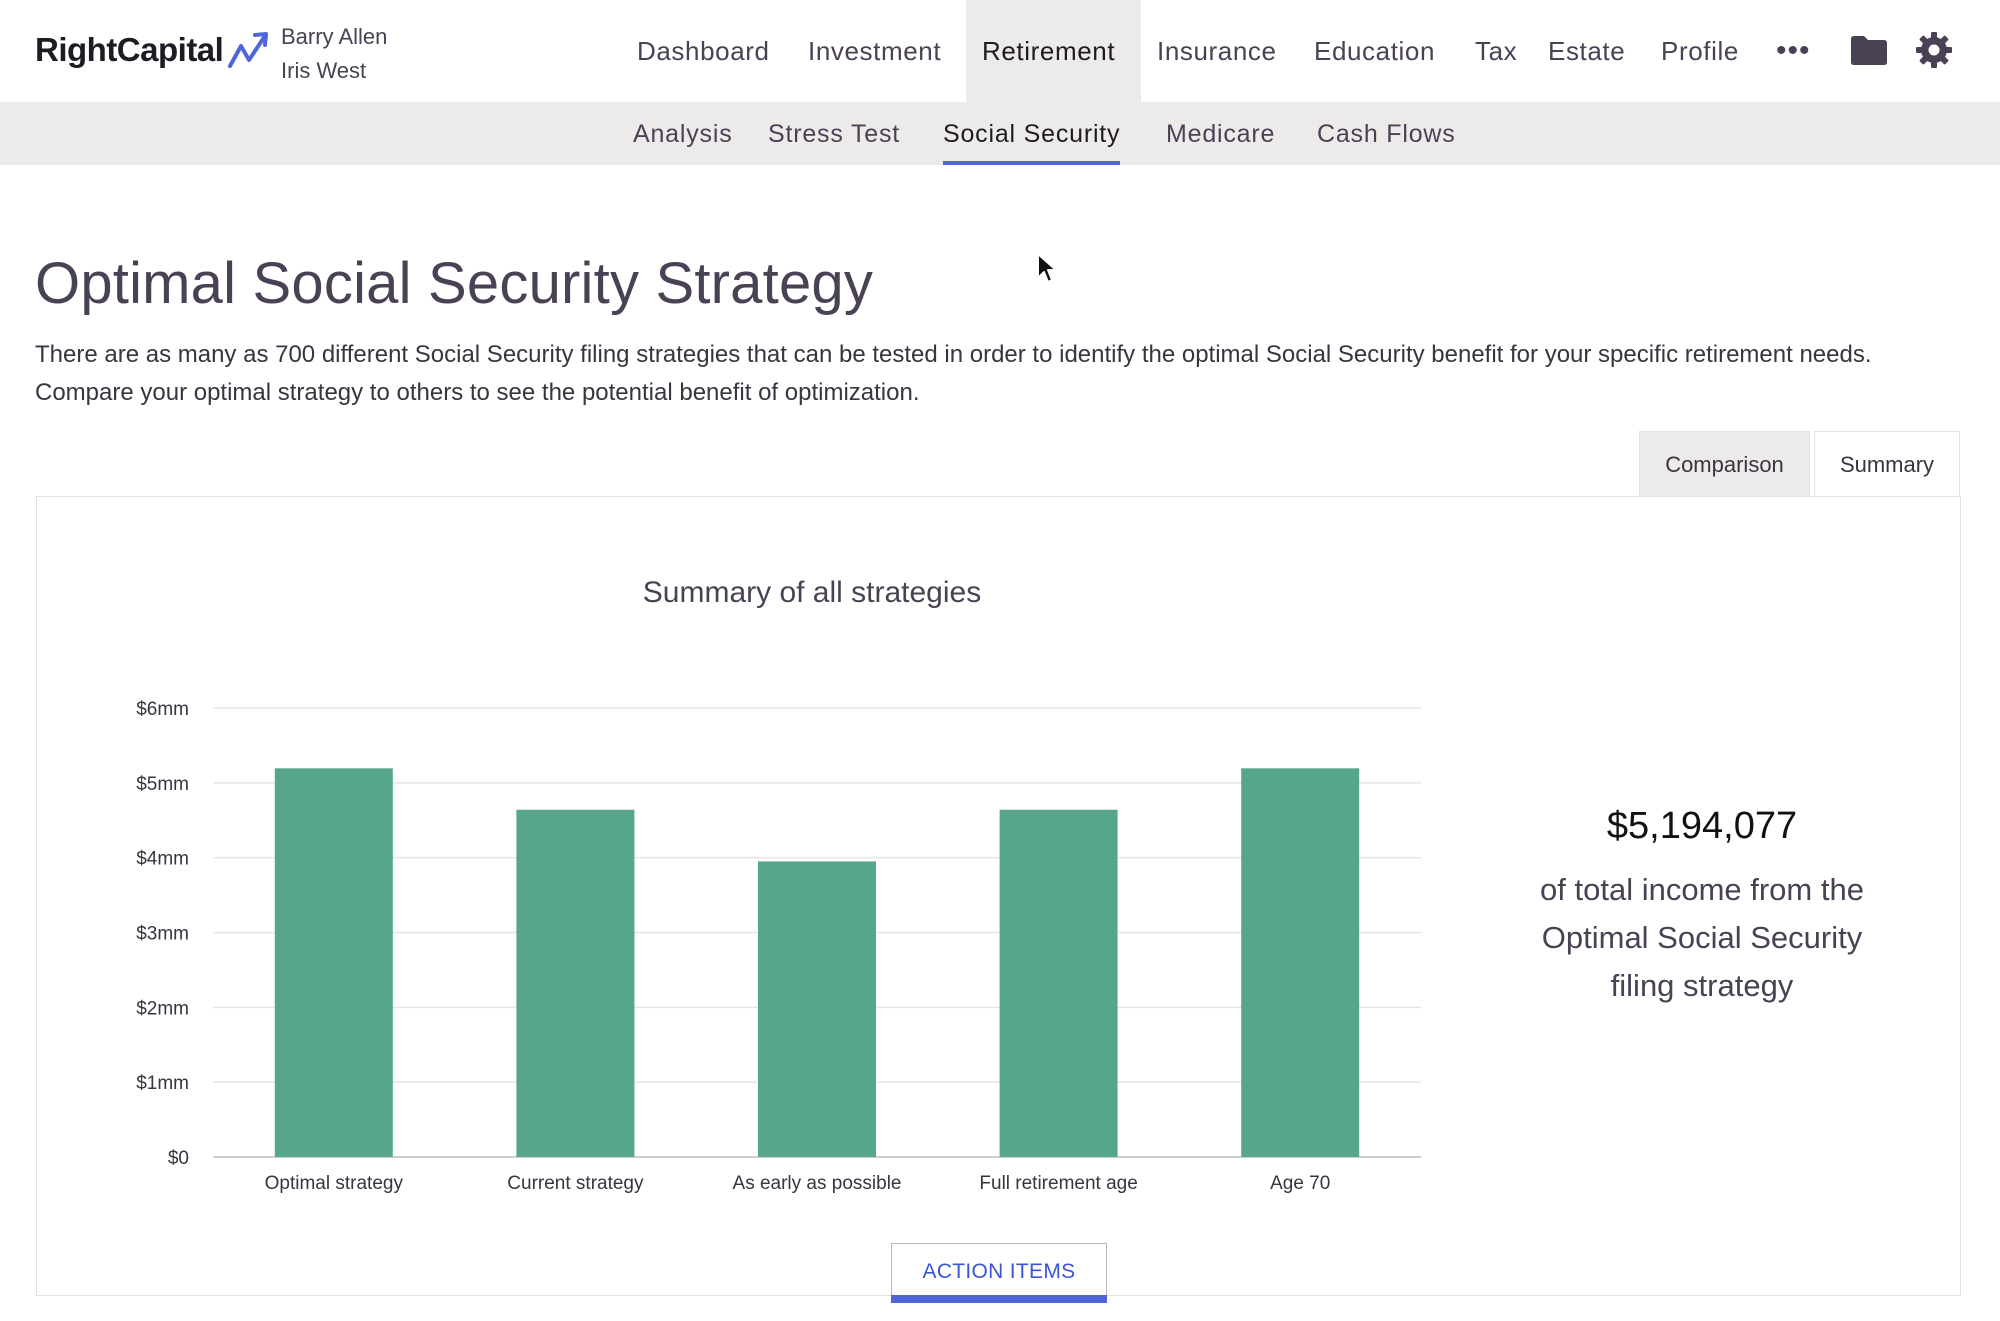  What do you see at coordinates (162, 1083) in the screenshot?
I see `y-tick-label: $1mm` at bounding box center [162, 1083].